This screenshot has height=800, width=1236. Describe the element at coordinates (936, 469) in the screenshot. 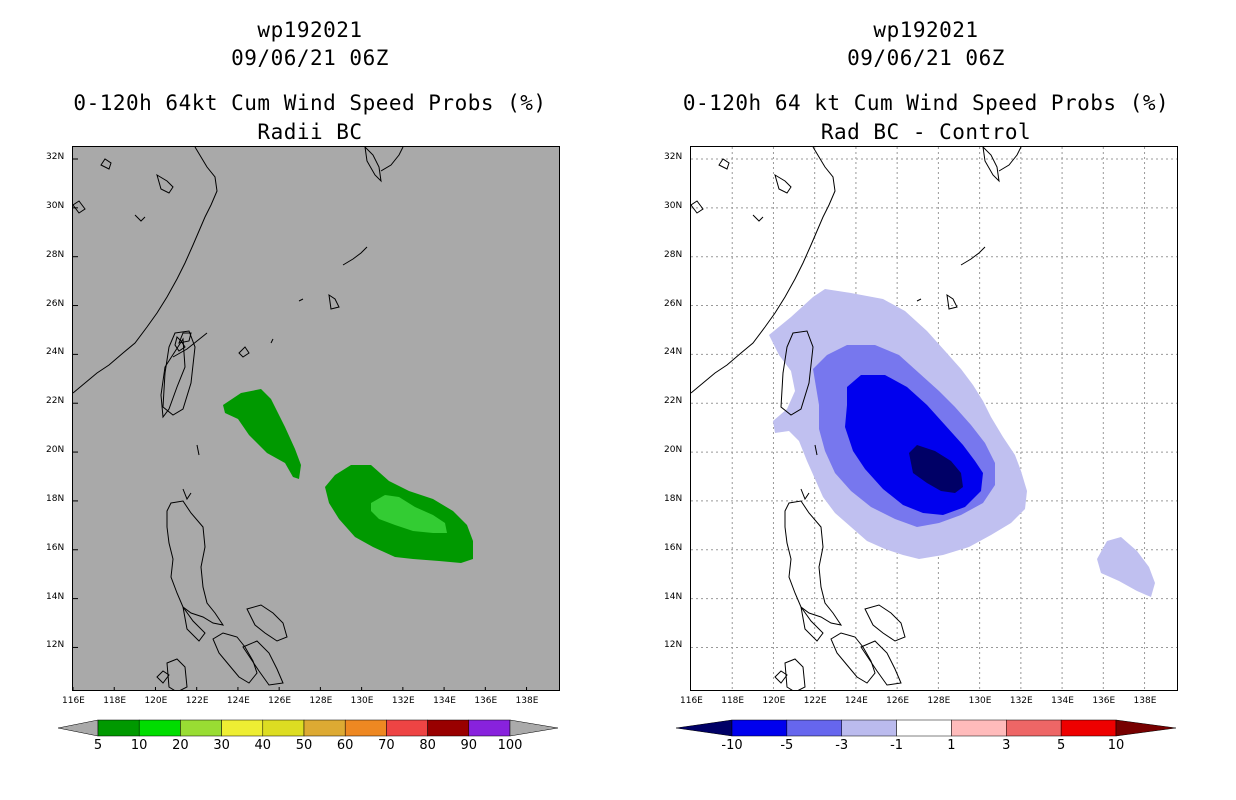

I see `right-anomaly-area-core` at that location.